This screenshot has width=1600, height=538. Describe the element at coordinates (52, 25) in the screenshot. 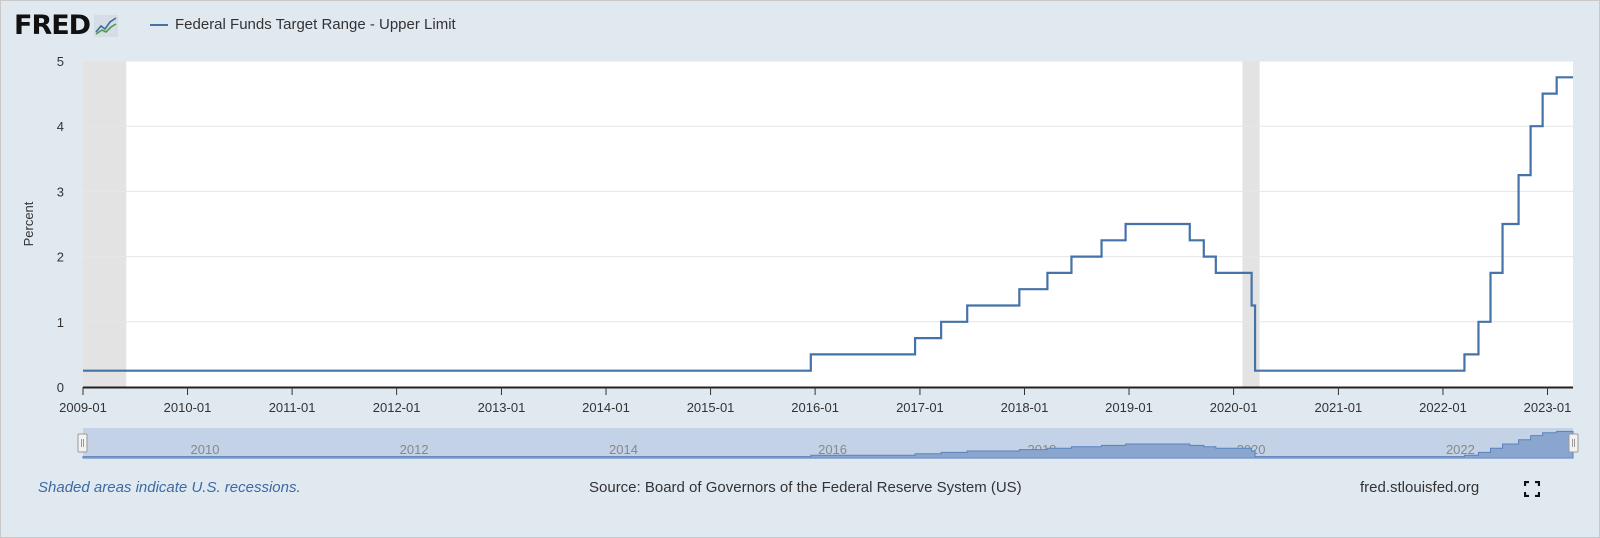

I see `logo-text: FRED` at that location.